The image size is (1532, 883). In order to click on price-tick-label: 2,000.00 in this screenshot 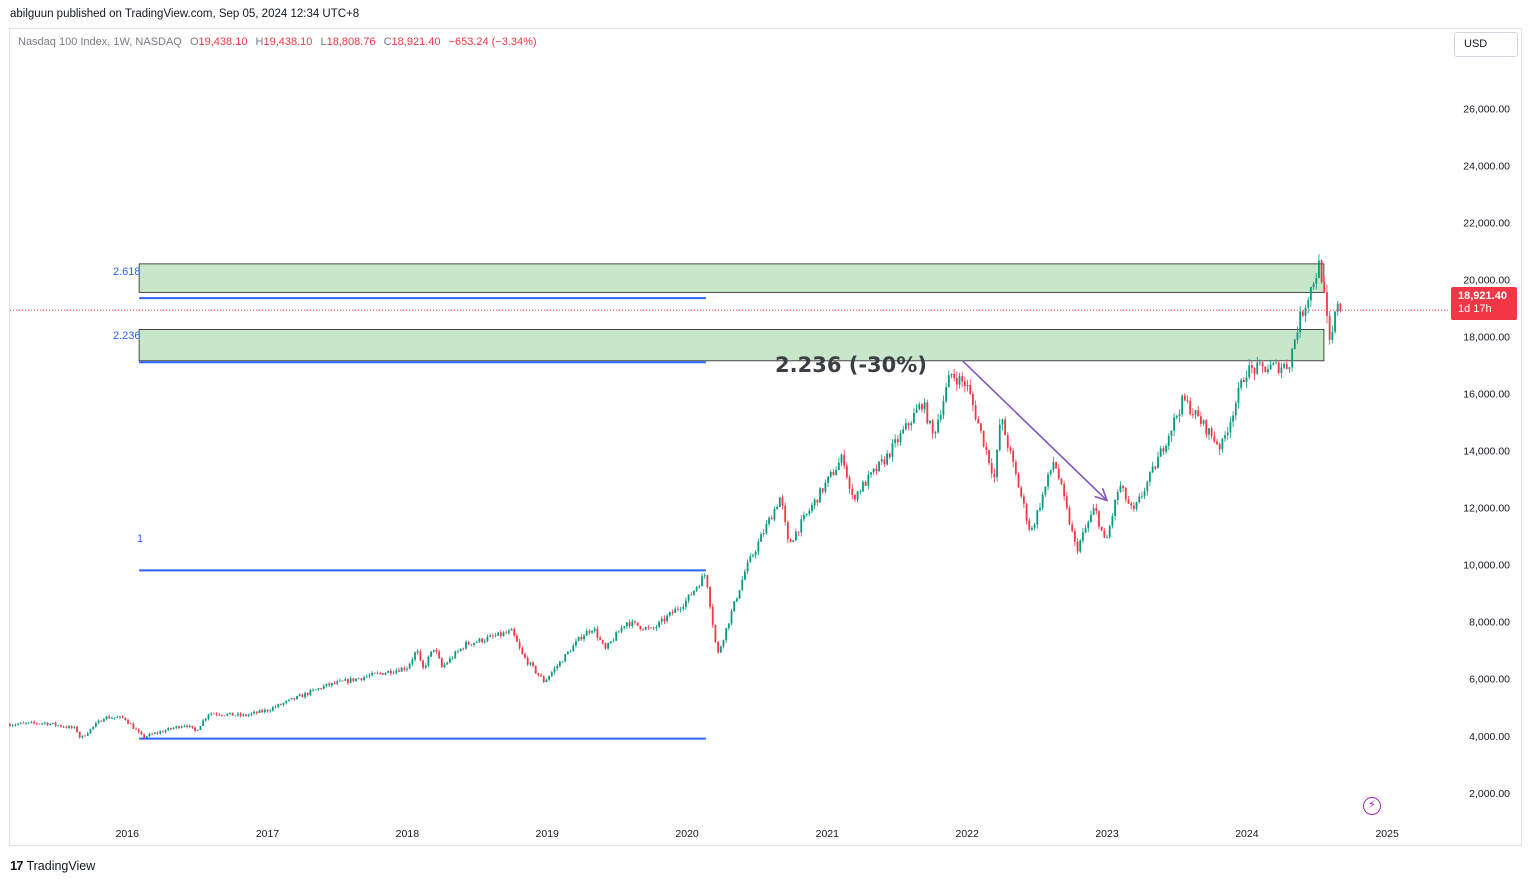, I will do `click(1489, 794)`.